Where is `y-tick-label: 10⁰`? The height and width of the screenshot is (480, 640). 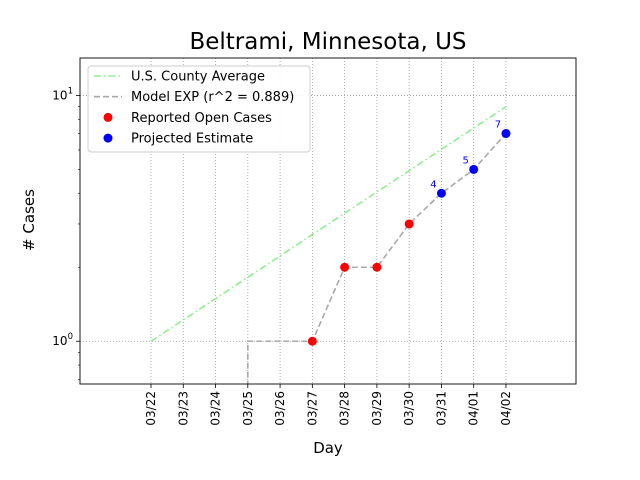
y-tick-label: 10⁰ is located at coordinates (62, 340).